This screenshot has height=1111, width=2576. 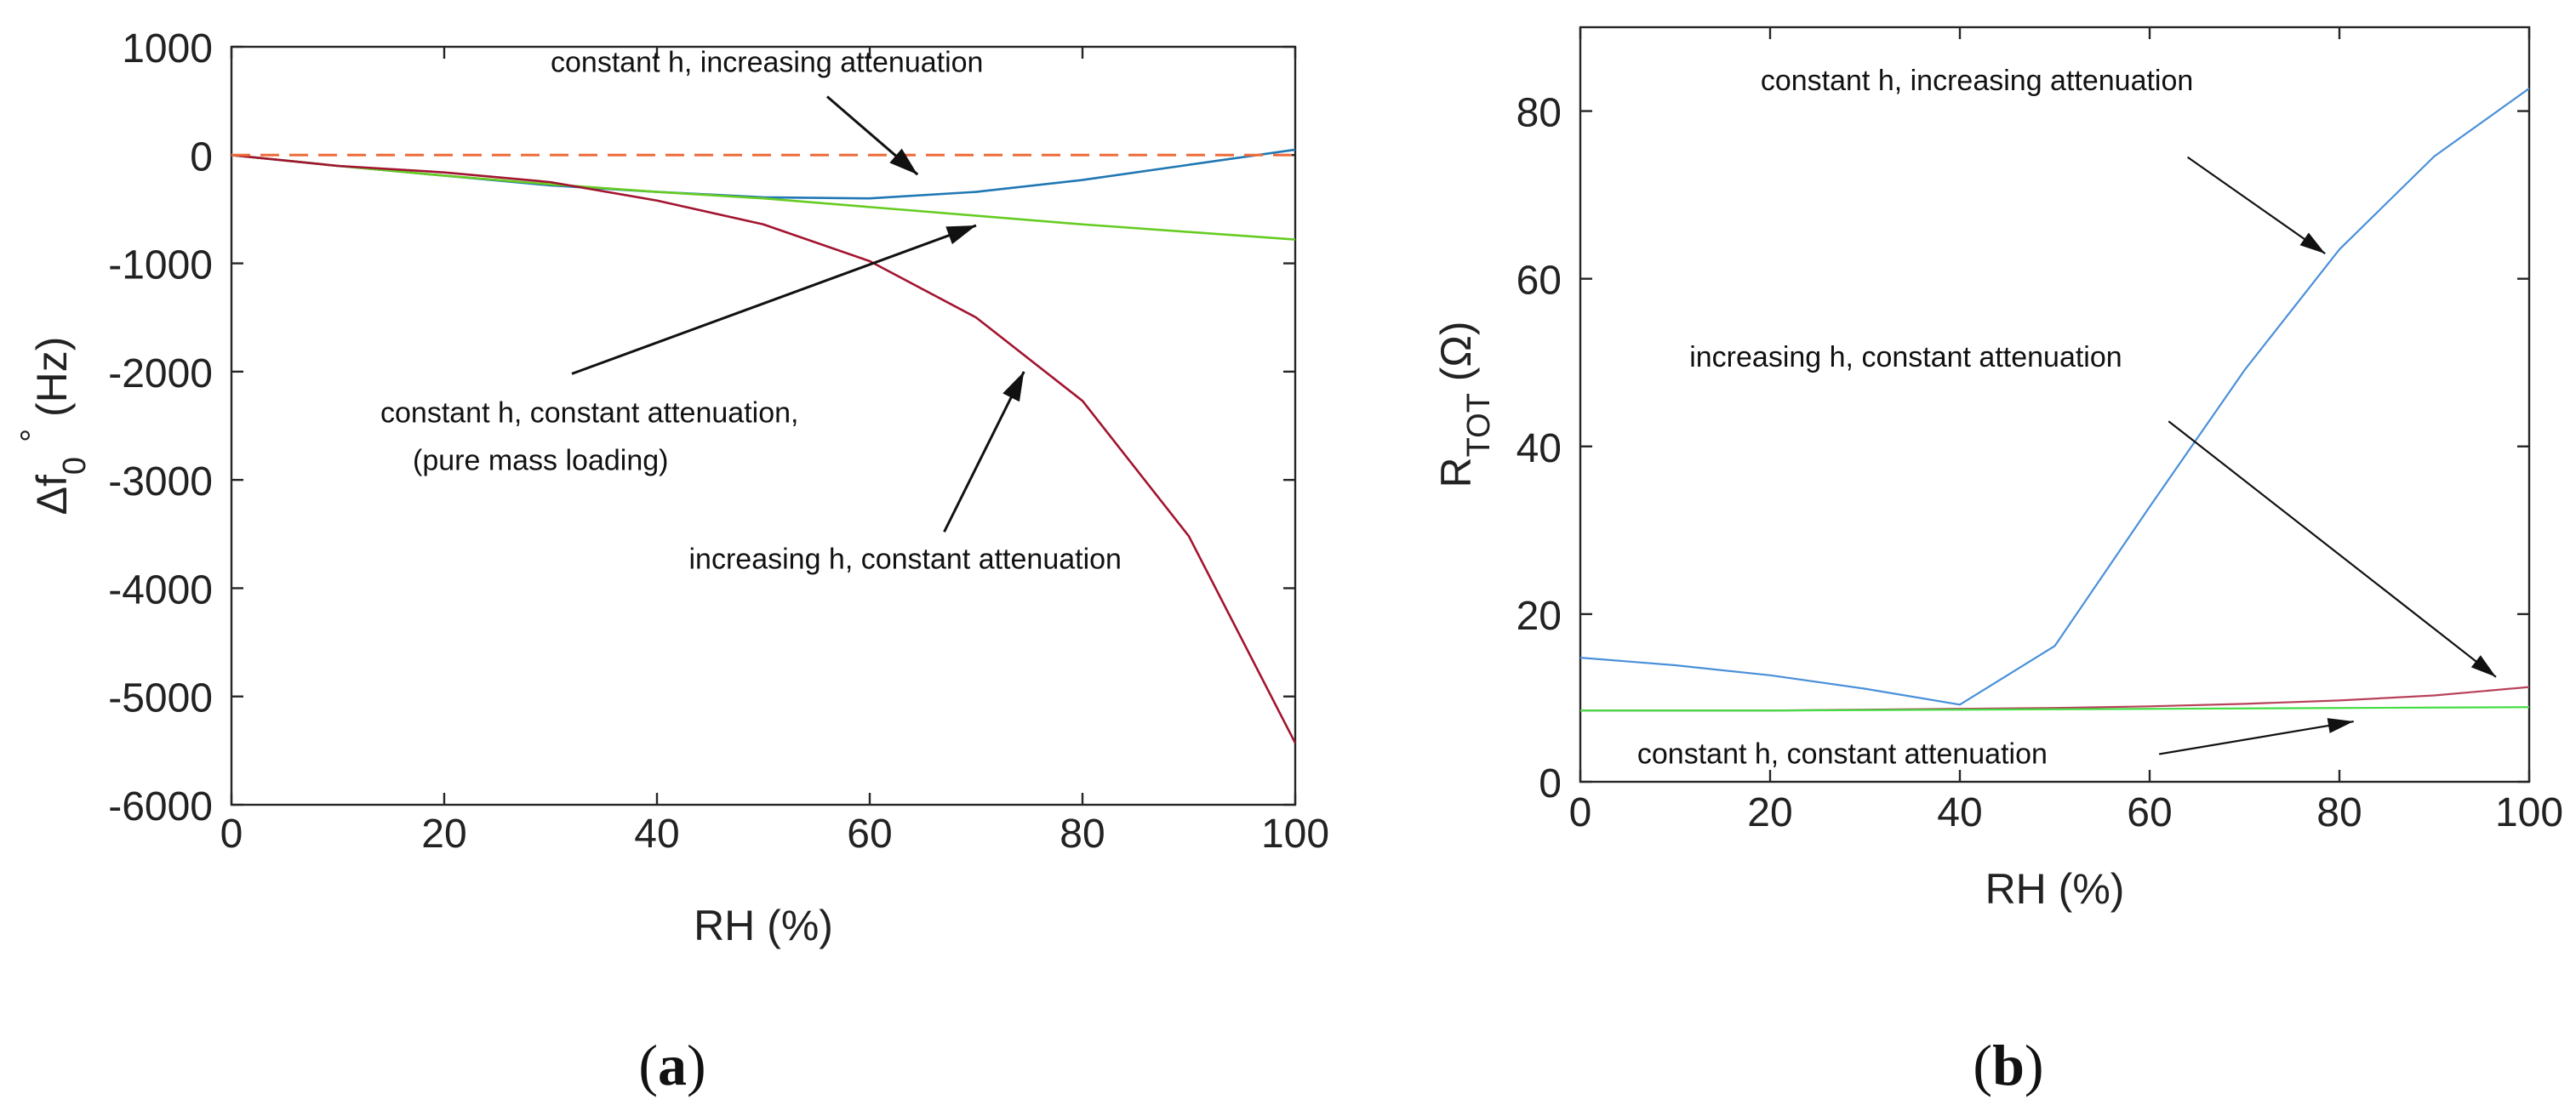 I want to click on annotation-text: (pure mass loading), so click(x=540, y=461).